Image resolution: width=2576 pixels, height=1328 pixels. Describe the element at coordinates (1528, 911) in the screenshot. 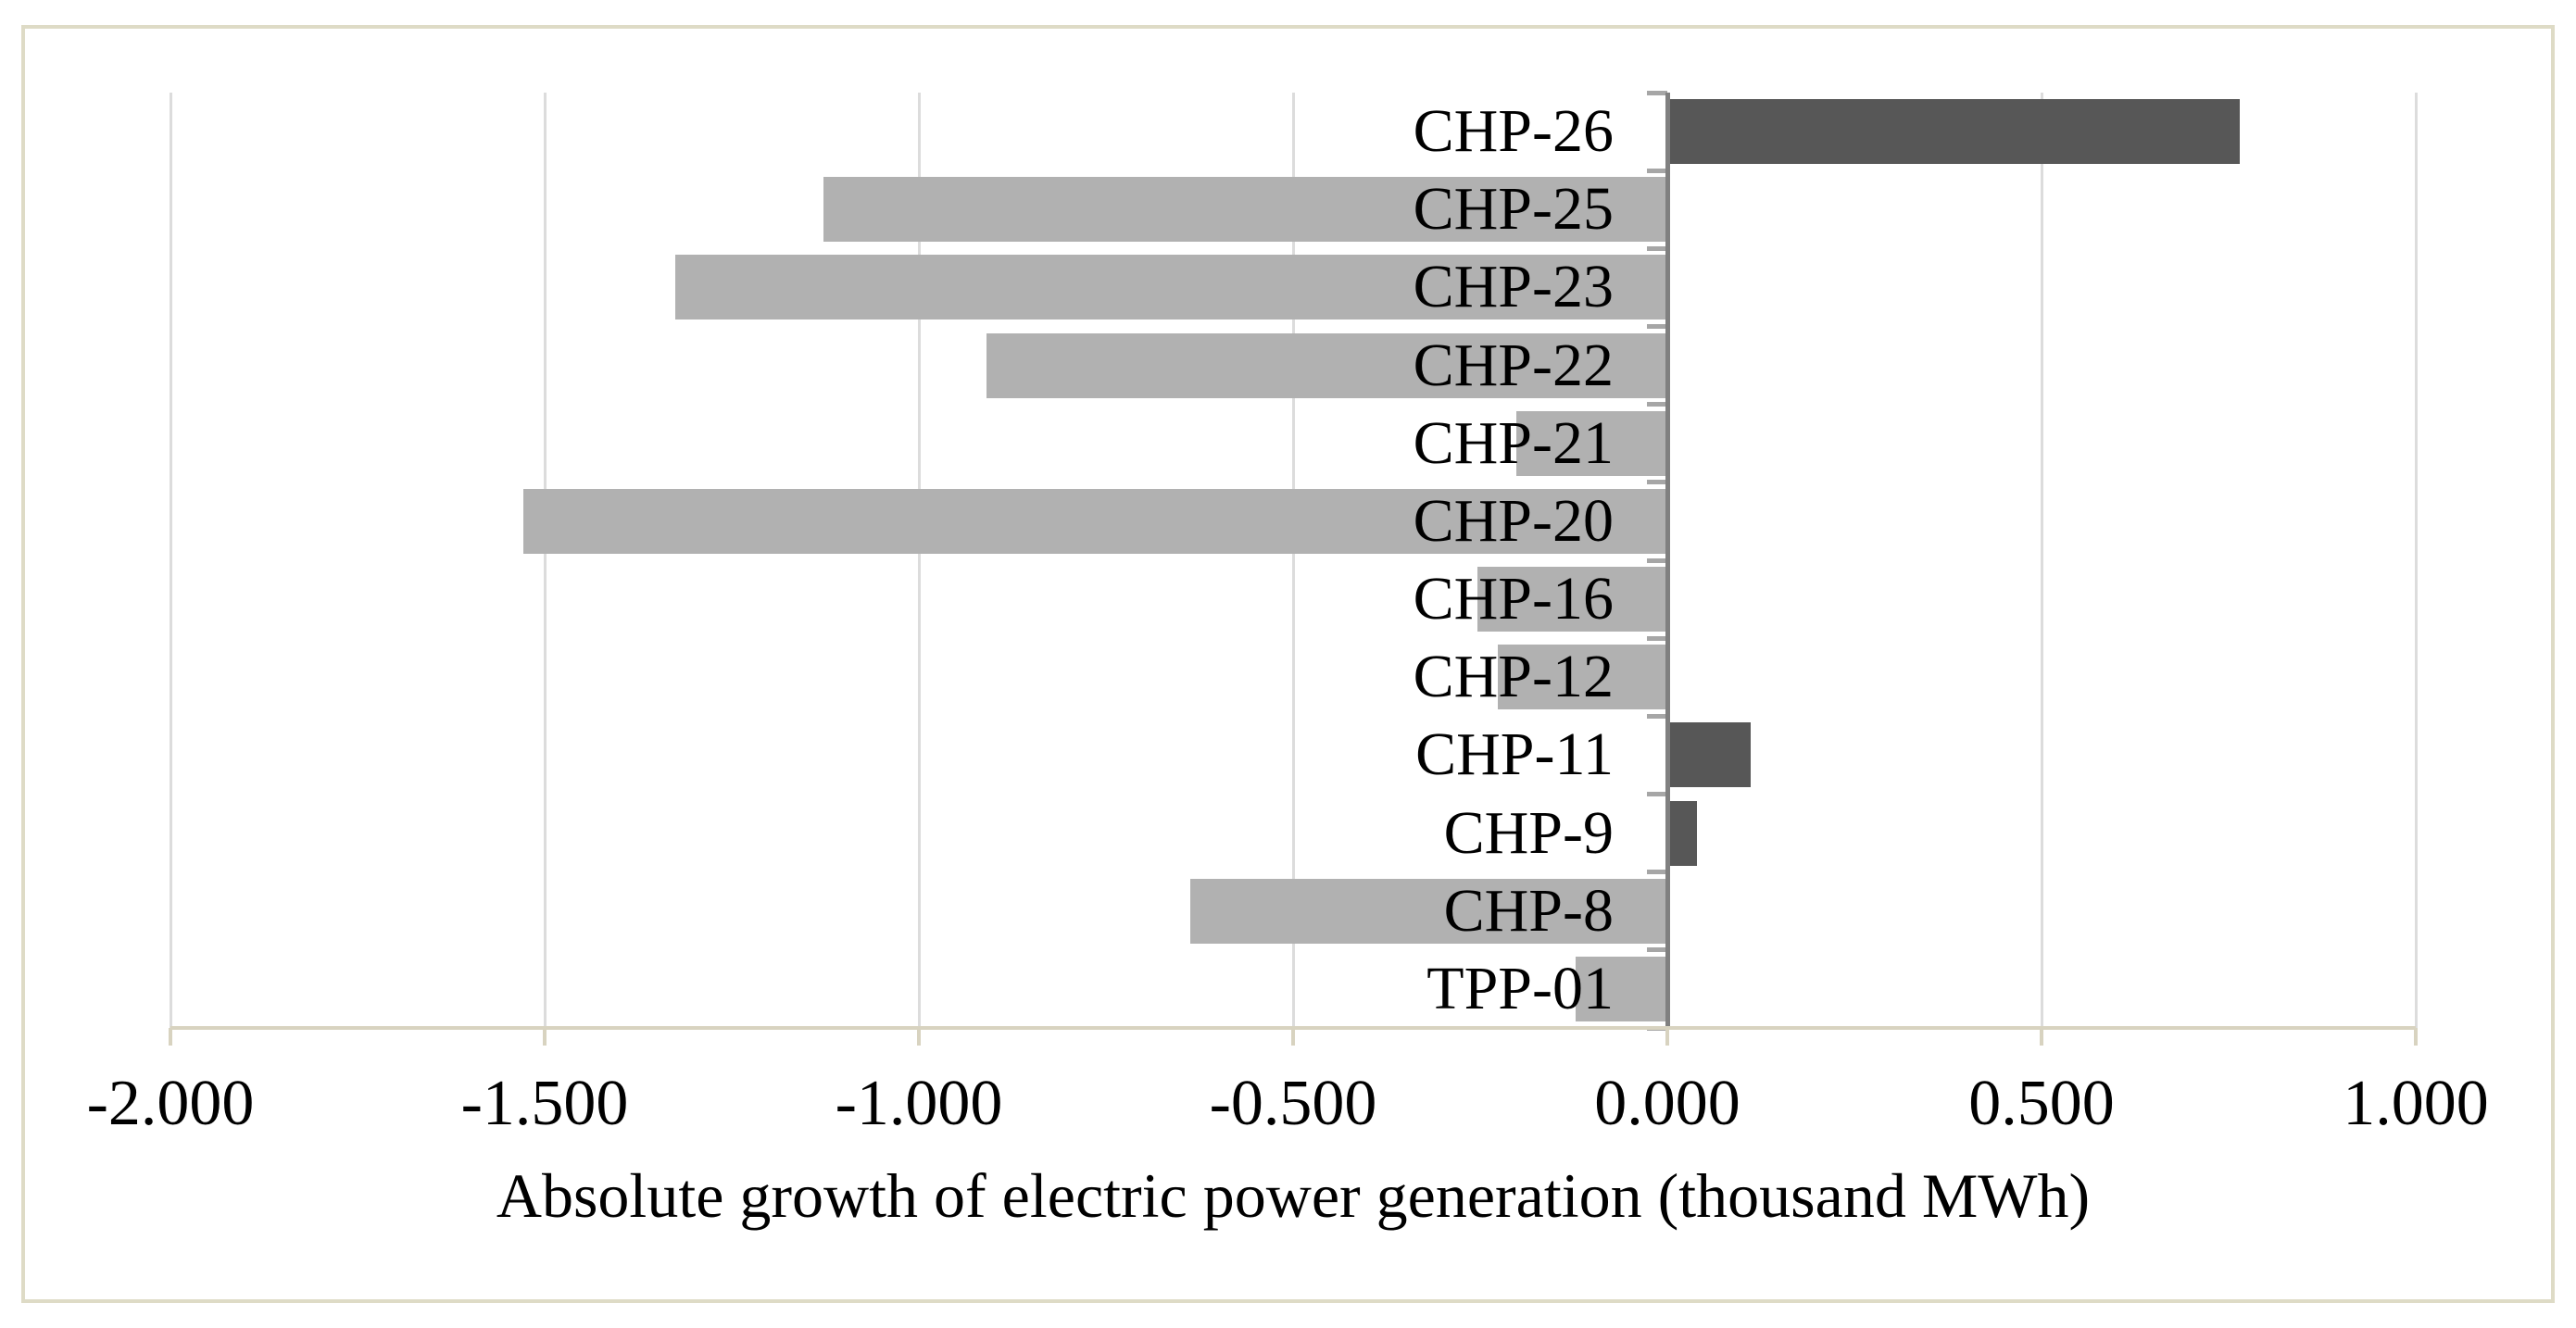

I see `category-label: CHP-8` at that location.